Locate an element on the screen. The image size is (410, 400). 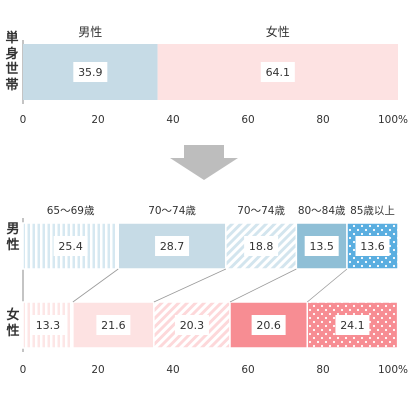
age-label-2: 70〜74歳 is located at coordinates (261, 211).